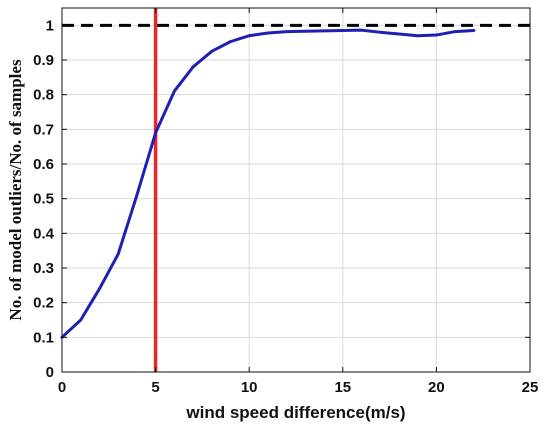 Image resolution: width=550 pixels, height=432 pixels. I want to click on x-tick-label: 0, so click(62, 387).